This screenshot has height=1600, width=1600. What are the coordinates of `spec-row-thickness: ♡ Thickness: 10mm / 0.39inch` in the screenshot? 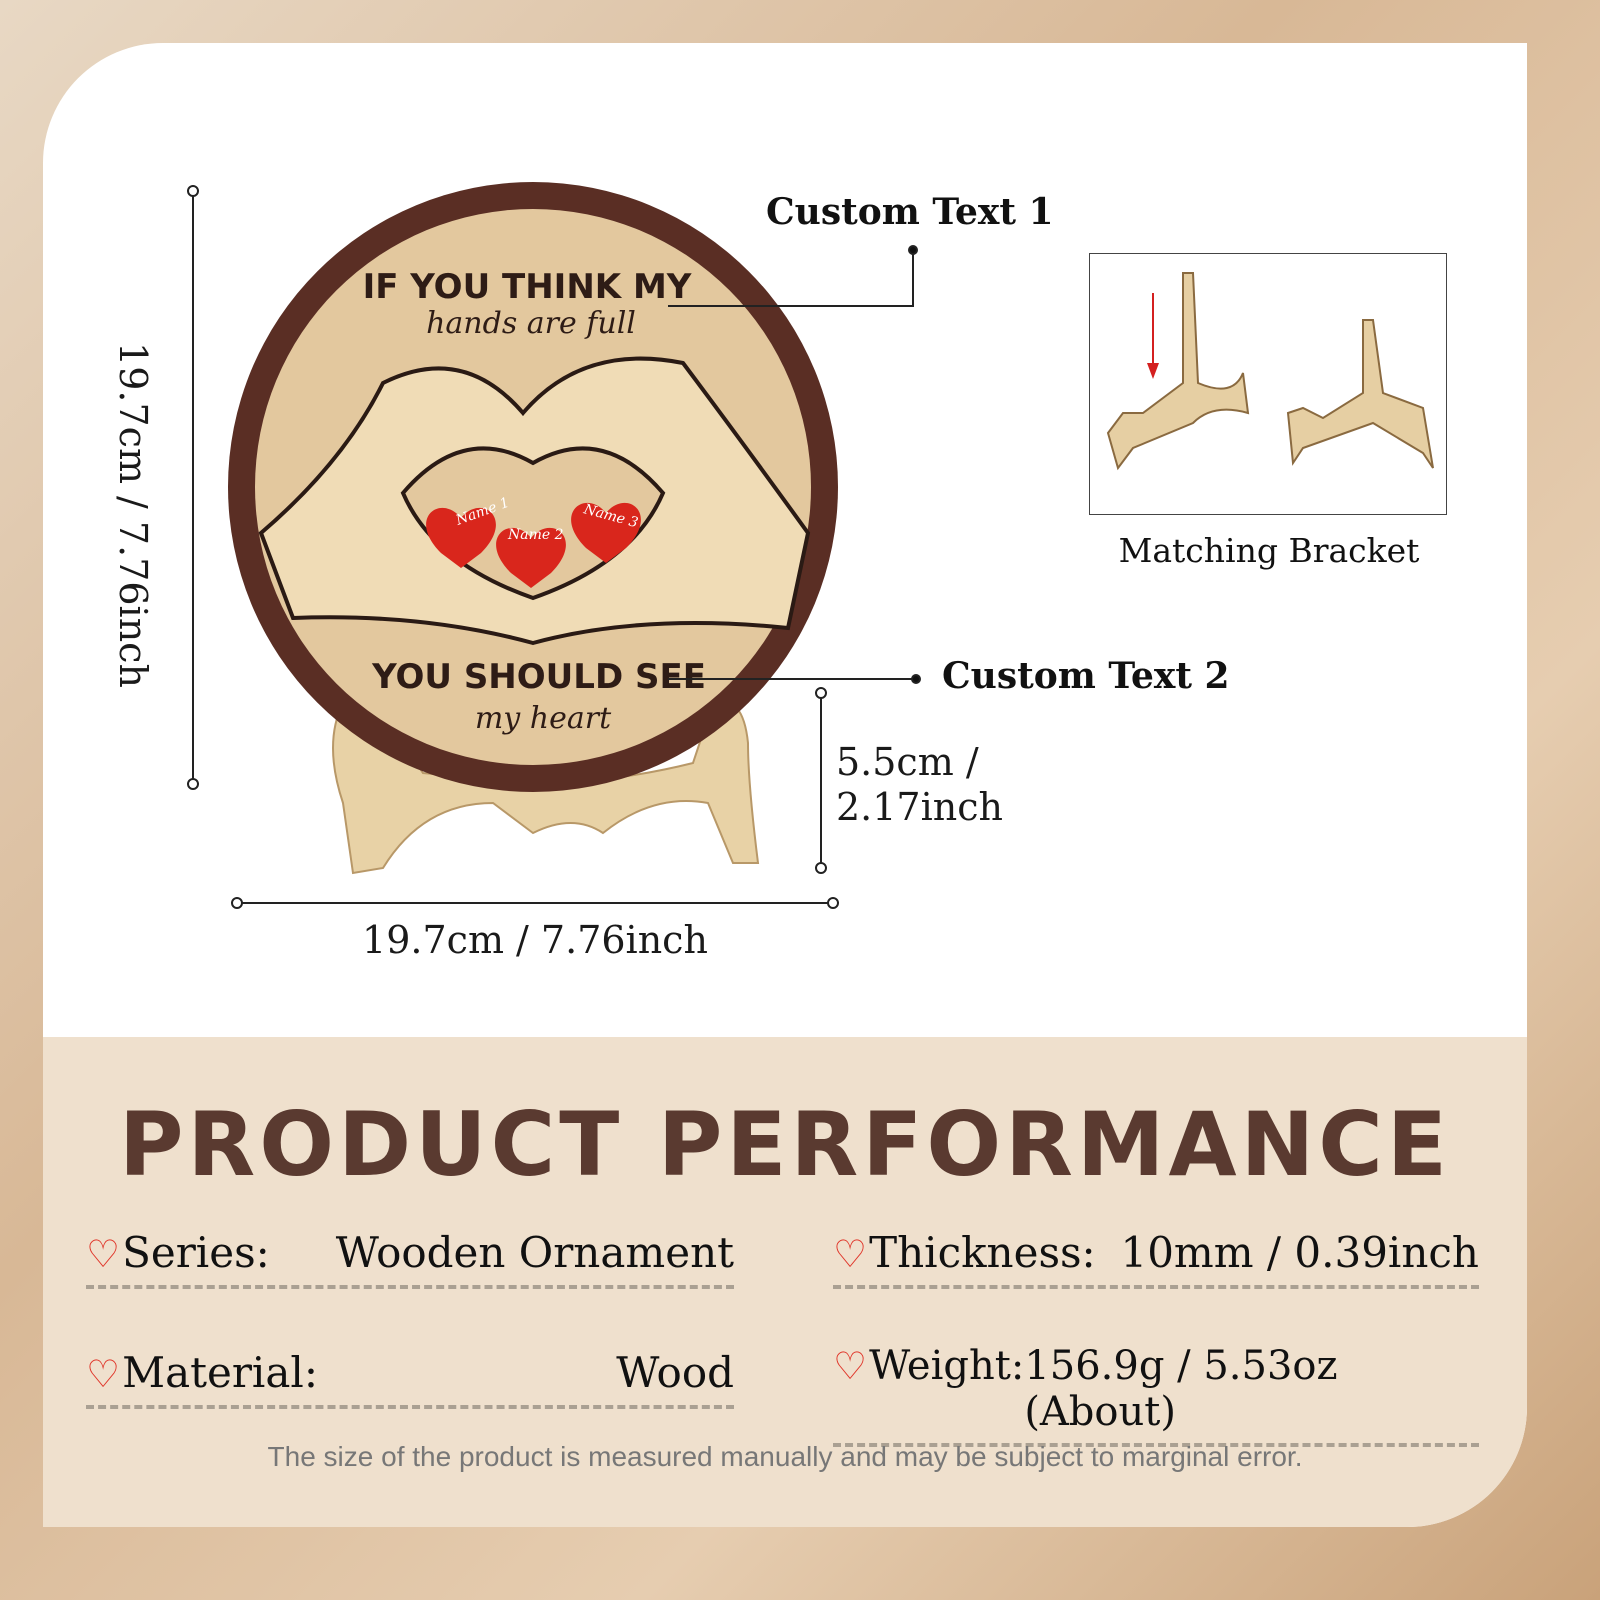 It's located at (1156, 1258).